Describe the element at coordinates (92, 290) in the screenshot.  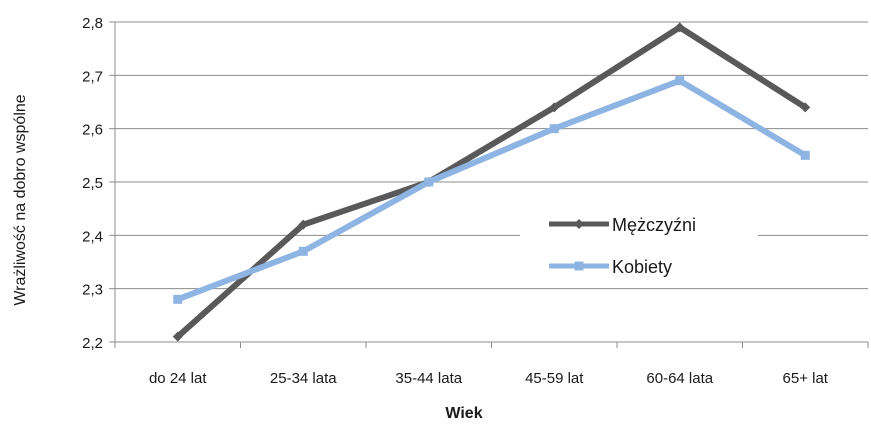
I see `y-tick-label: 2,3` at that location.